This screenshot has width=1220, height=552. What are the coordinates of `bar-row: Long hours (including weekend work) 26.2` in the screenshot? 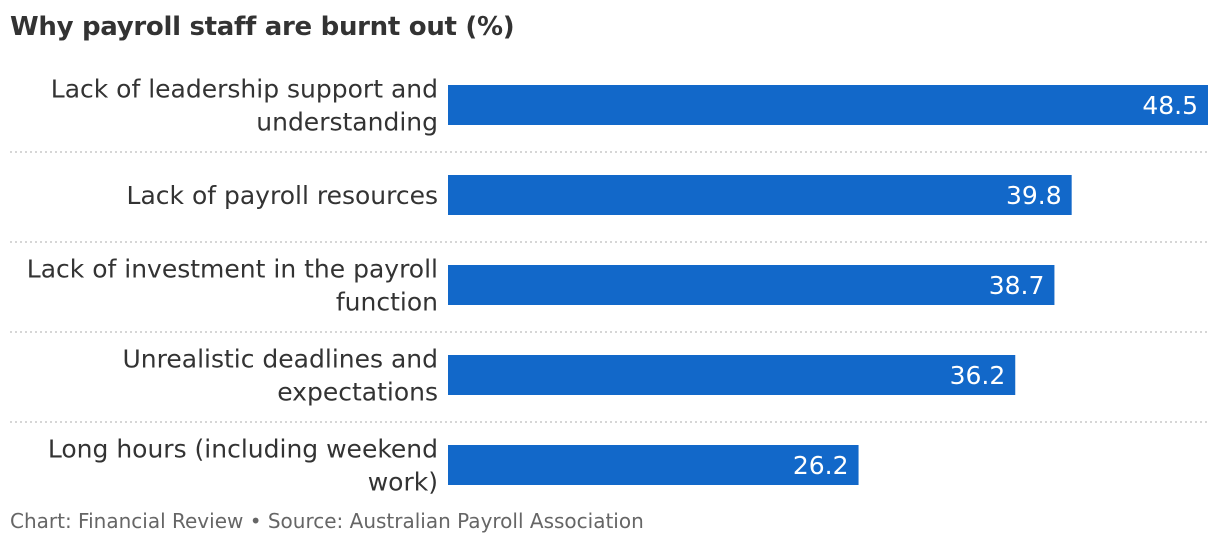 It's located at (453, 466).